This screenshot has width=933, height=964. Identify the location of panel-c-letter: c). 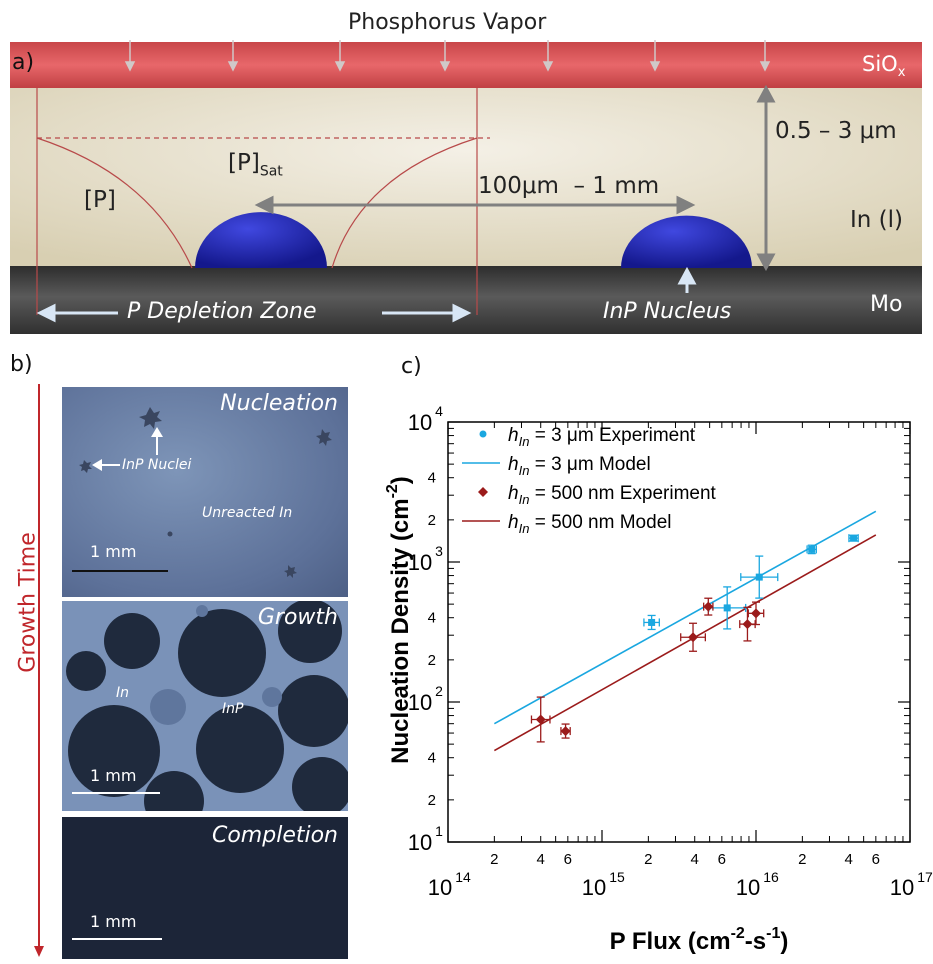
(411, 366).